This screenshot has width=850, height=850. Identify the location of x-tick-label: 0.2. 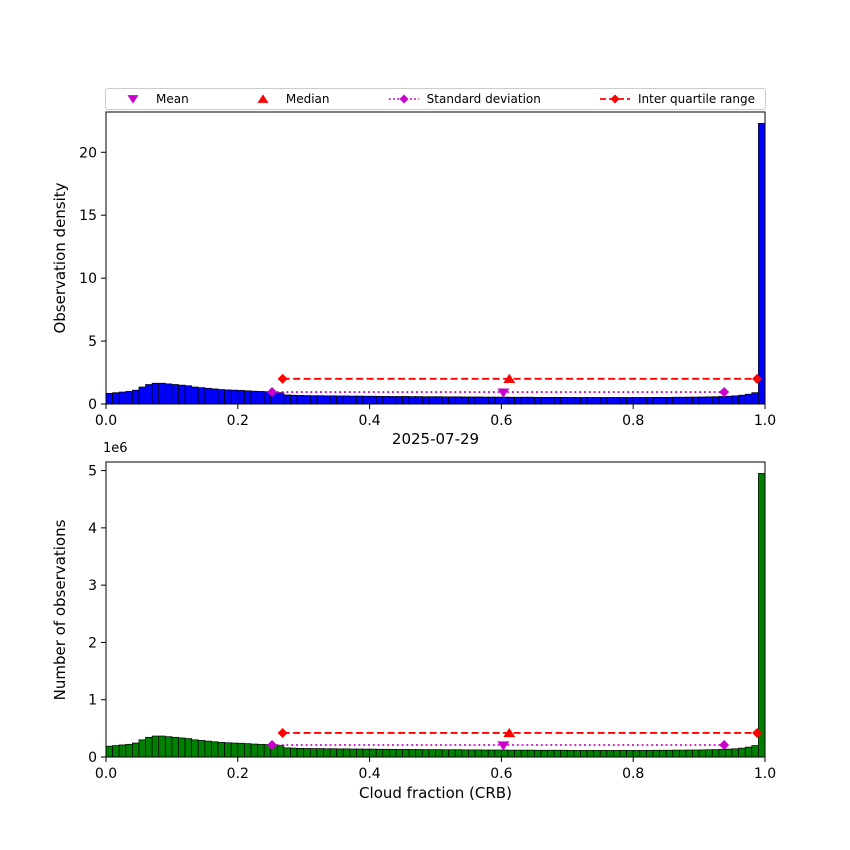
(238, 774).